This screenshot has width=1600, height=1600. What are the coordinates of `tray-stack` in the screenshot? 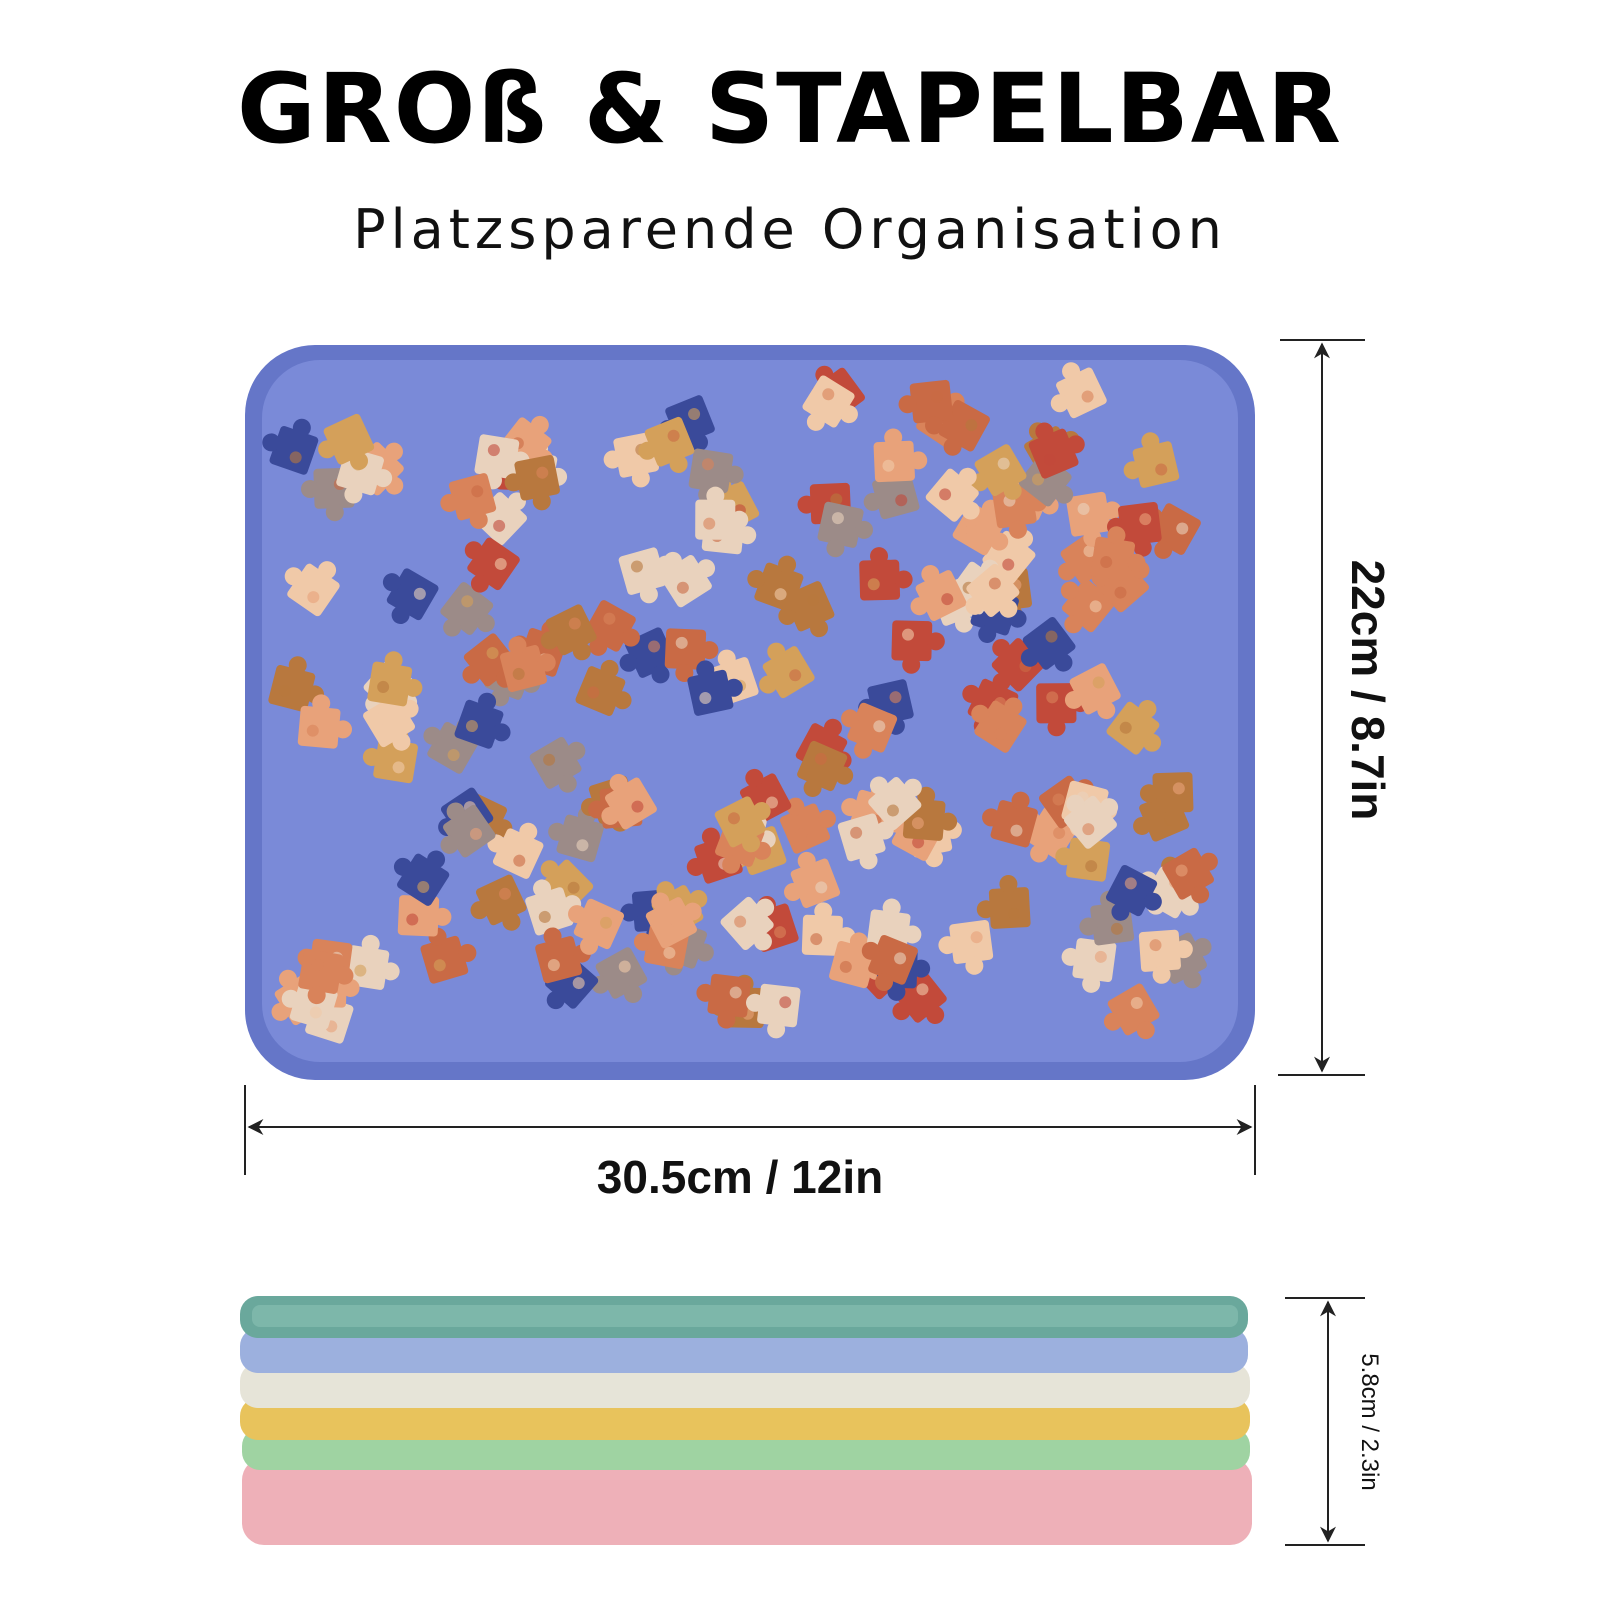 It's located at (746, 1420).